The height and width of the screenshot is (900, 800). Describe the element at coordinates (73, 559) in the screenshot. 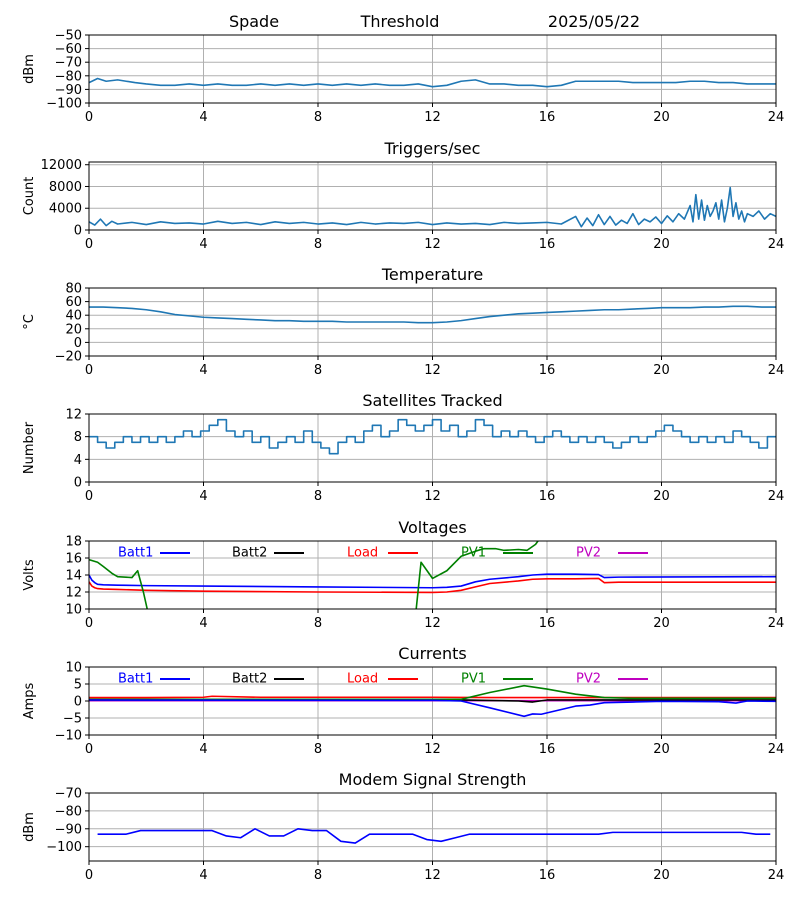

I see `y-tick-label: 16` at that location.